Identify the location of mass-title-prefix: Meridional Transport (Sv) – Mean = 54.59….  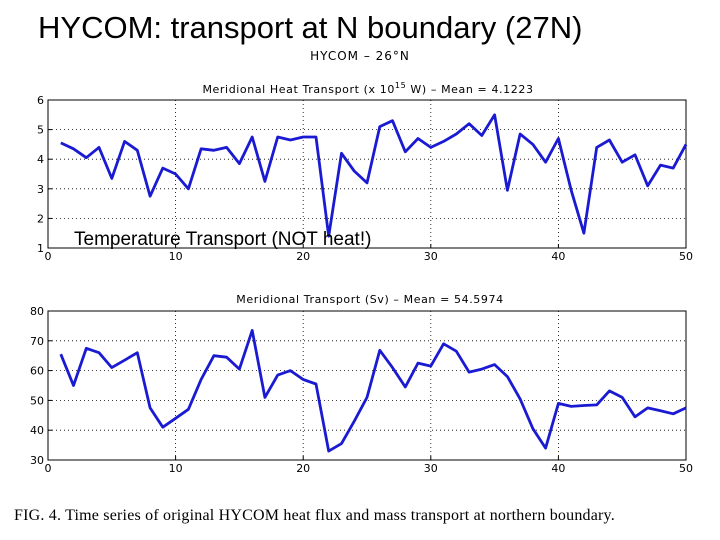
(369, 299).